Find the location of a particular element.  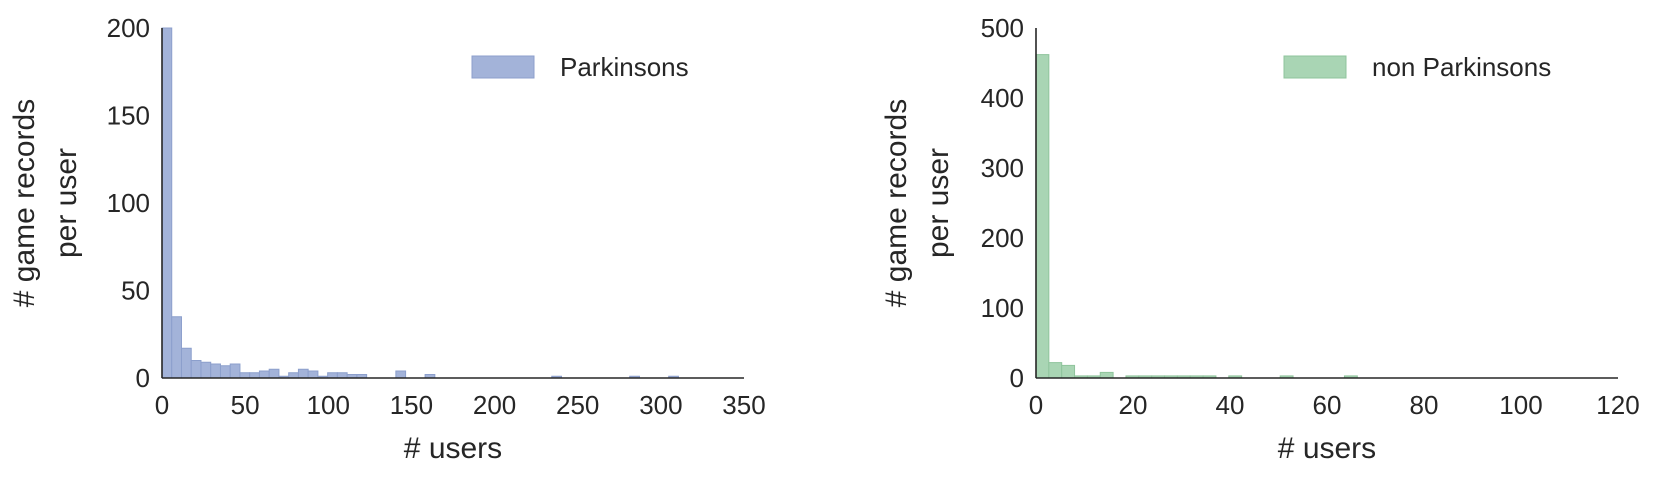

x-tick-label: 350 is located at coordinates (743, 405).